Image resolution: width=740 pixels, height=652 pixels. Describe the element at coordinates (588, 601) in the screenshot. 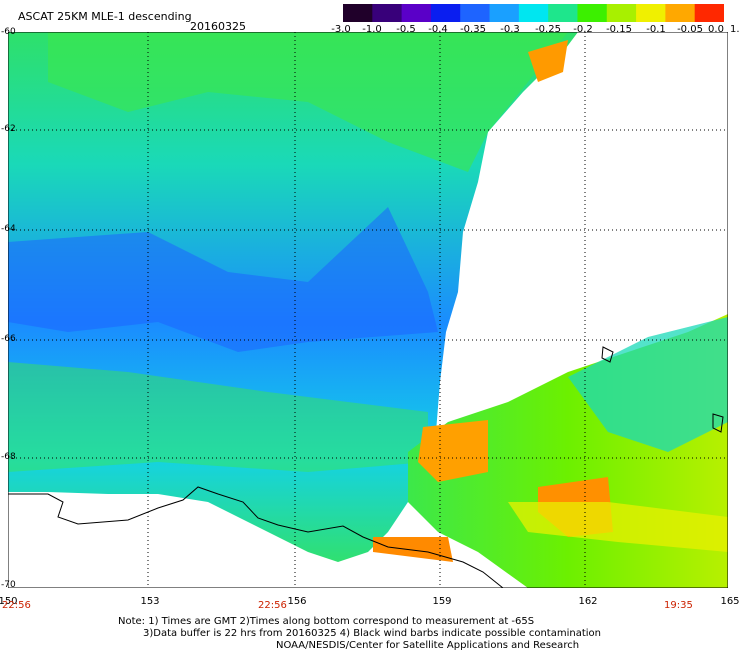

I see `lon-label: 162` at that location.